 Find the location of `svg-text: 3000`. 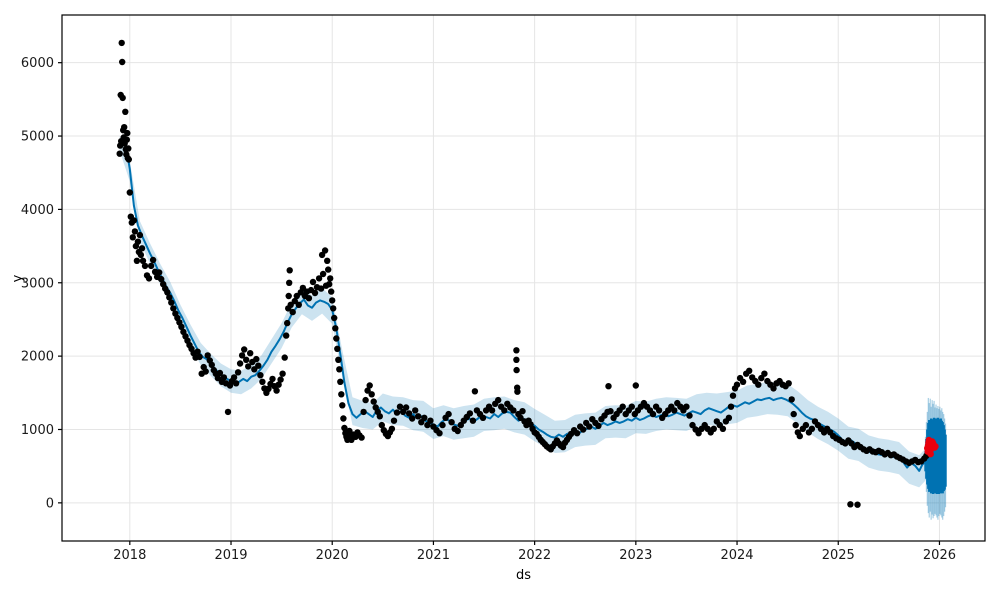

svg-text: 3000 is located at coordinates (37, 283).